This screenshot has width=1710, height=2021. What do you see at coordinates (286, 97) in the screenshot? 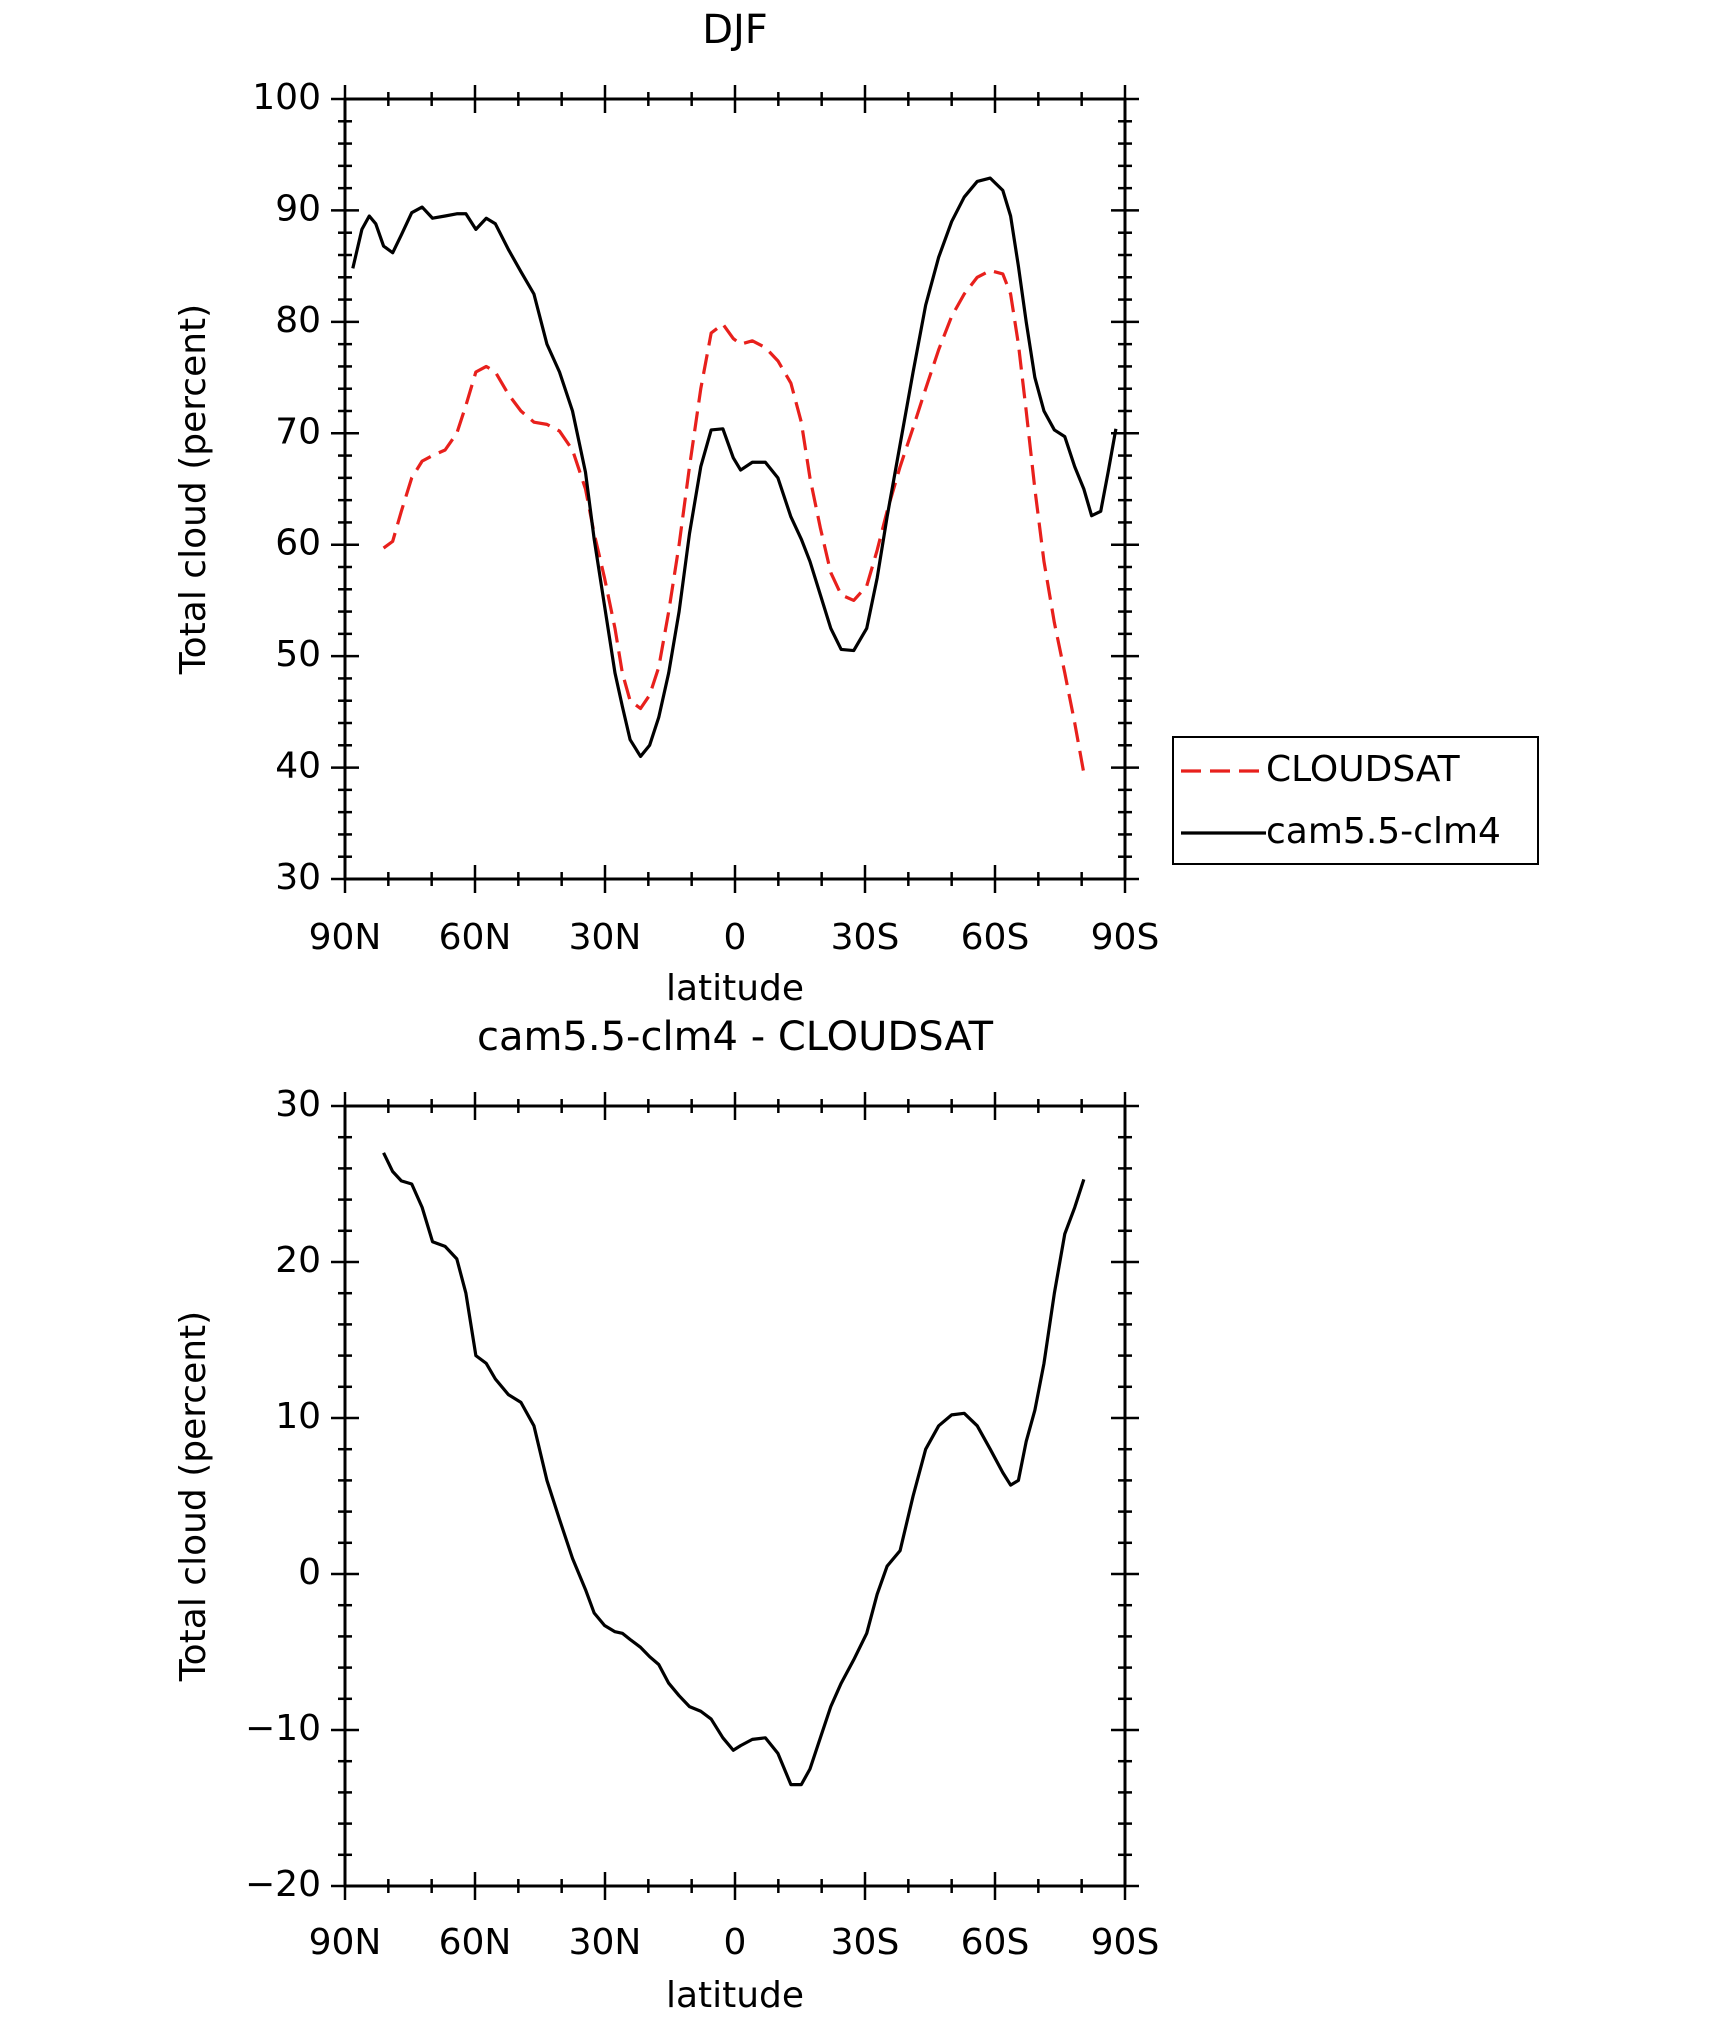
I see `y-tick-label: 100` at bounding box center [286, 97].